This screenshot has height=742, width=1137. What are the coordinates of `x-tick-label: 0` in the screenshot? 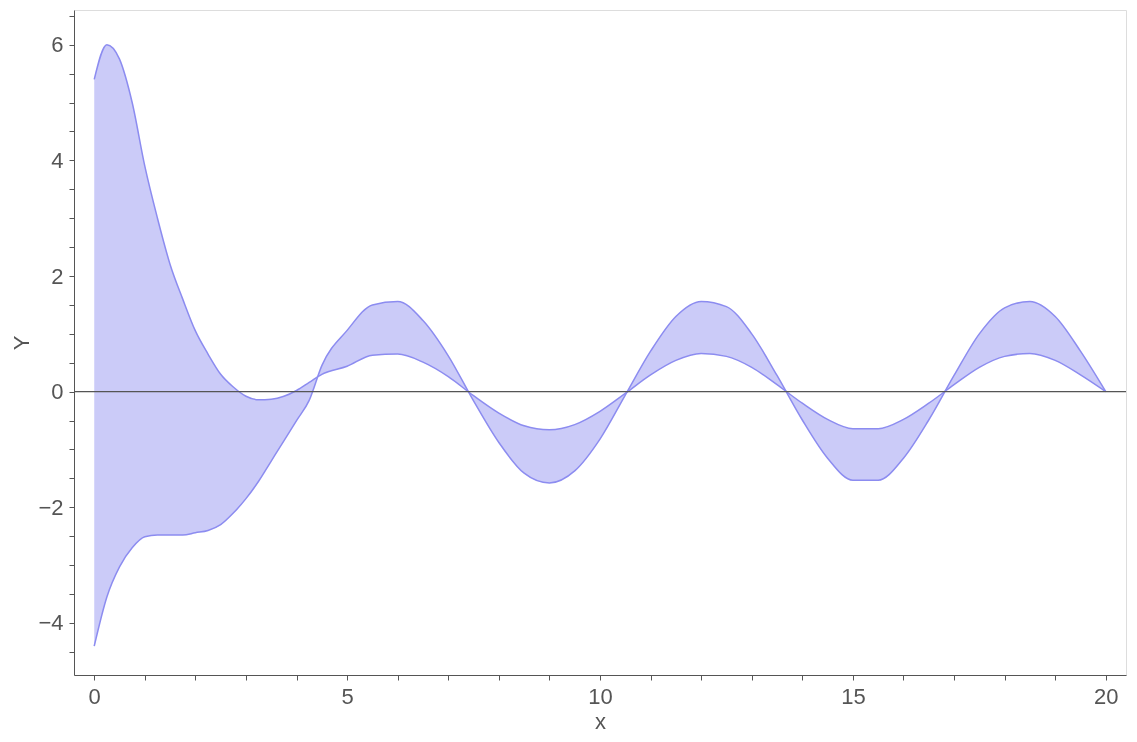 It's located at (94, 696).